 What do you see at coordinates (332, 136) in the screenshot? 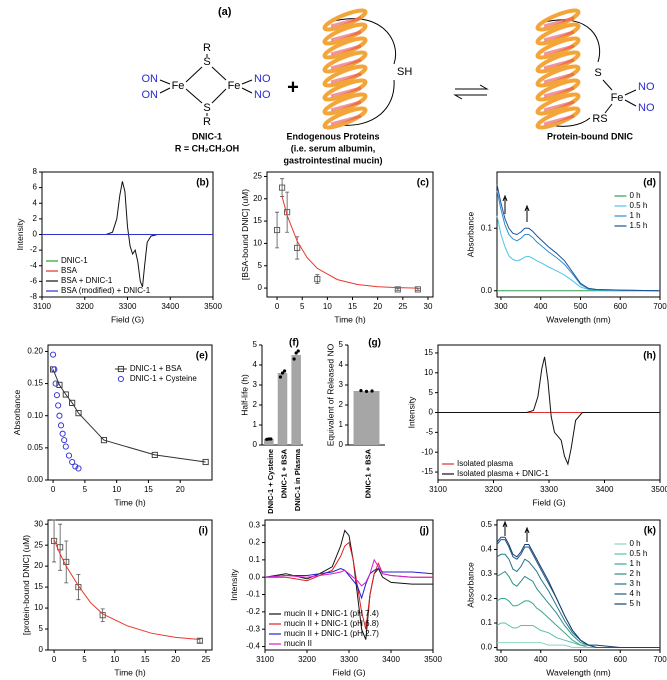
I see `protein-title: Endogenous Proteins` at bounding box center [332, 136].